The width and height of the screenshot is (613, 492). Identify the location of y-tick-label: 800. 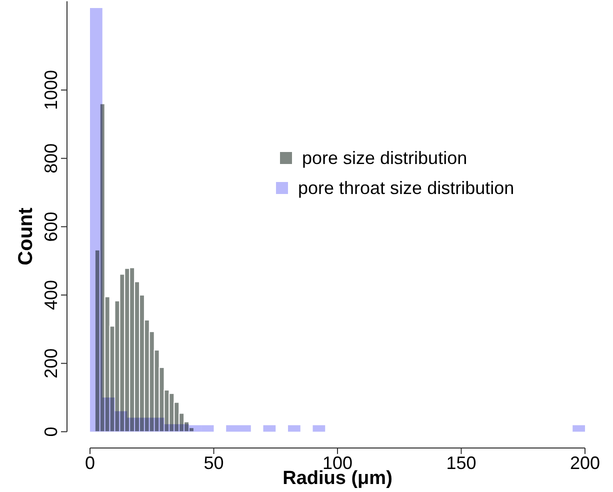
(51, 158).